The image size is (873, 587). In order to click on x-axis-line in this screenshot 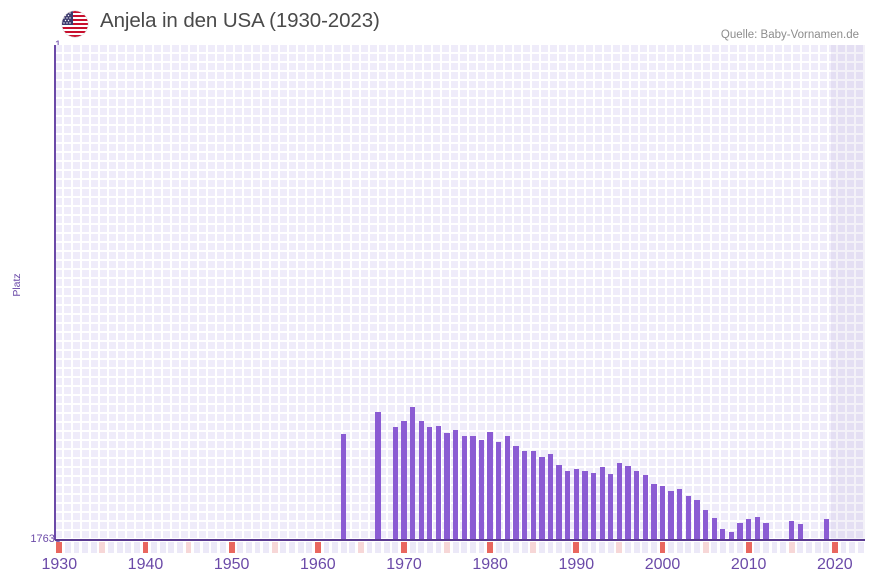, I will do `click(460, 540)`.